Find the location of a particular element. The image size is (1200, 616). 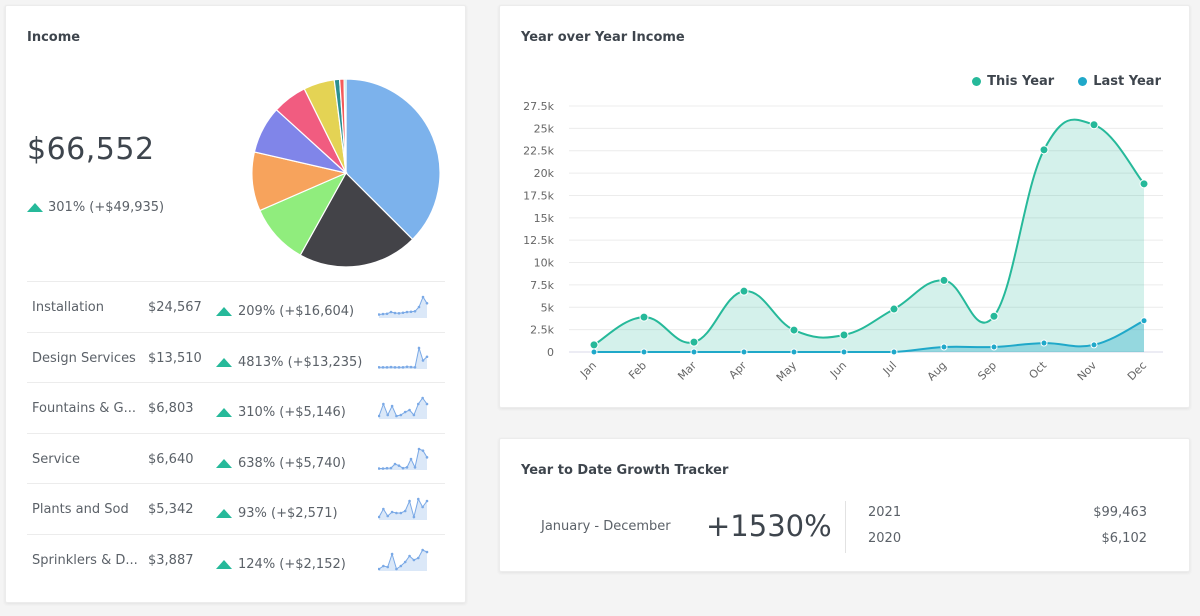

income-row: Design Services $13,510 4813% (+$13,235) is located at coordinates (236, 357).